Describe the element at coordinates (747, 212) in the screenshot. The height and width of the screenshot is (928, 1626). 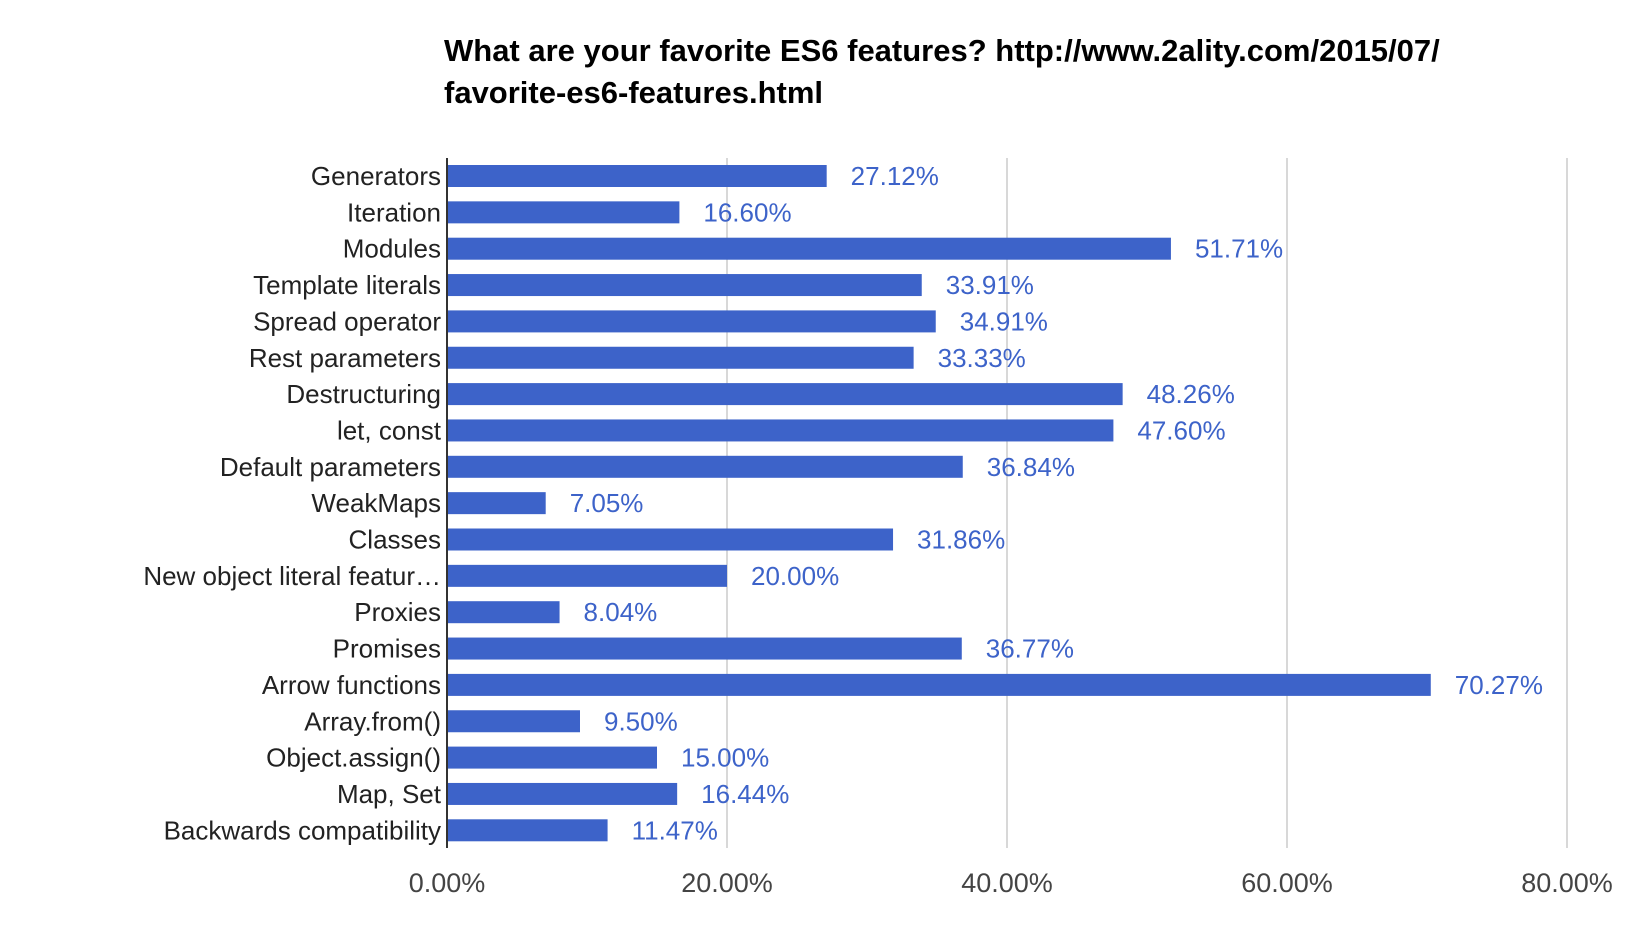
I see `data-label: 16.60%` at that location.